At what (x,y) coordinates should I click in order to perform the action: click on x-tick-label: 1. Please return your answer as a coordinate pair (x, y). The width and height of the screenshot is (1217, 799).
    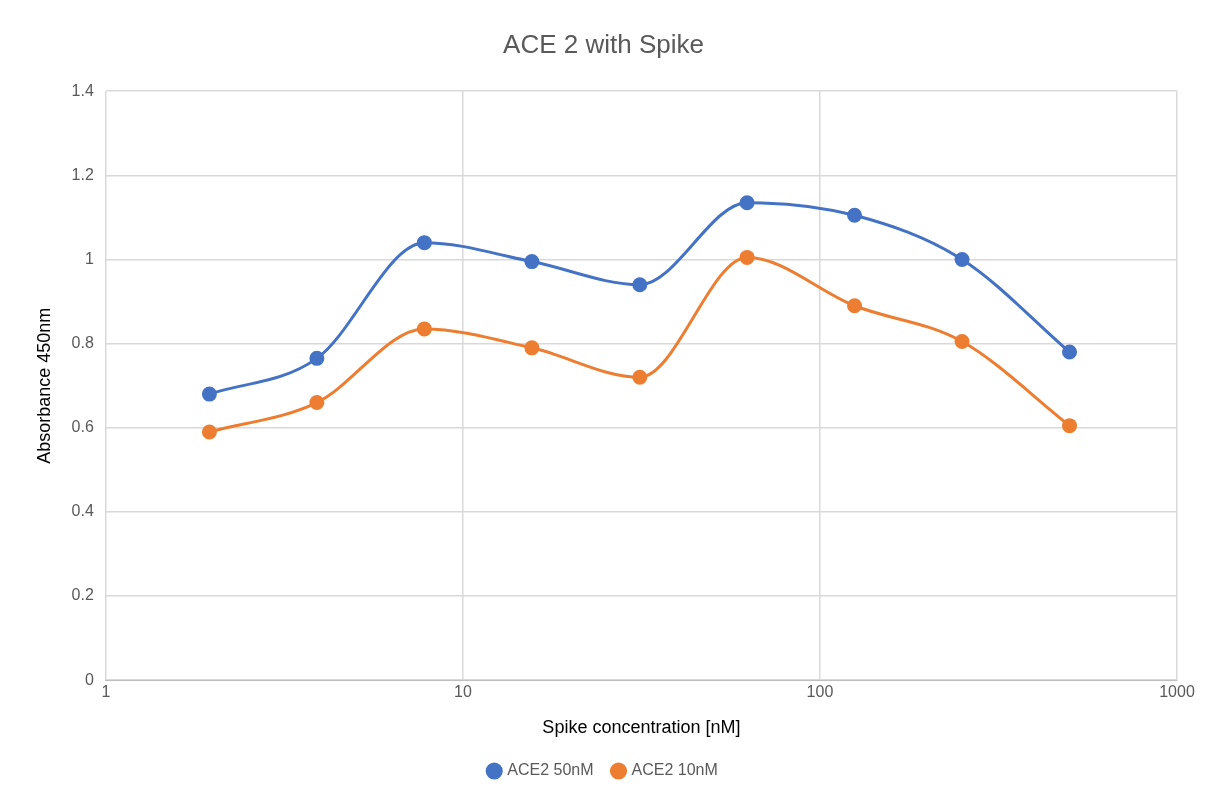
    Looking at the image, I should click on (106, 692).